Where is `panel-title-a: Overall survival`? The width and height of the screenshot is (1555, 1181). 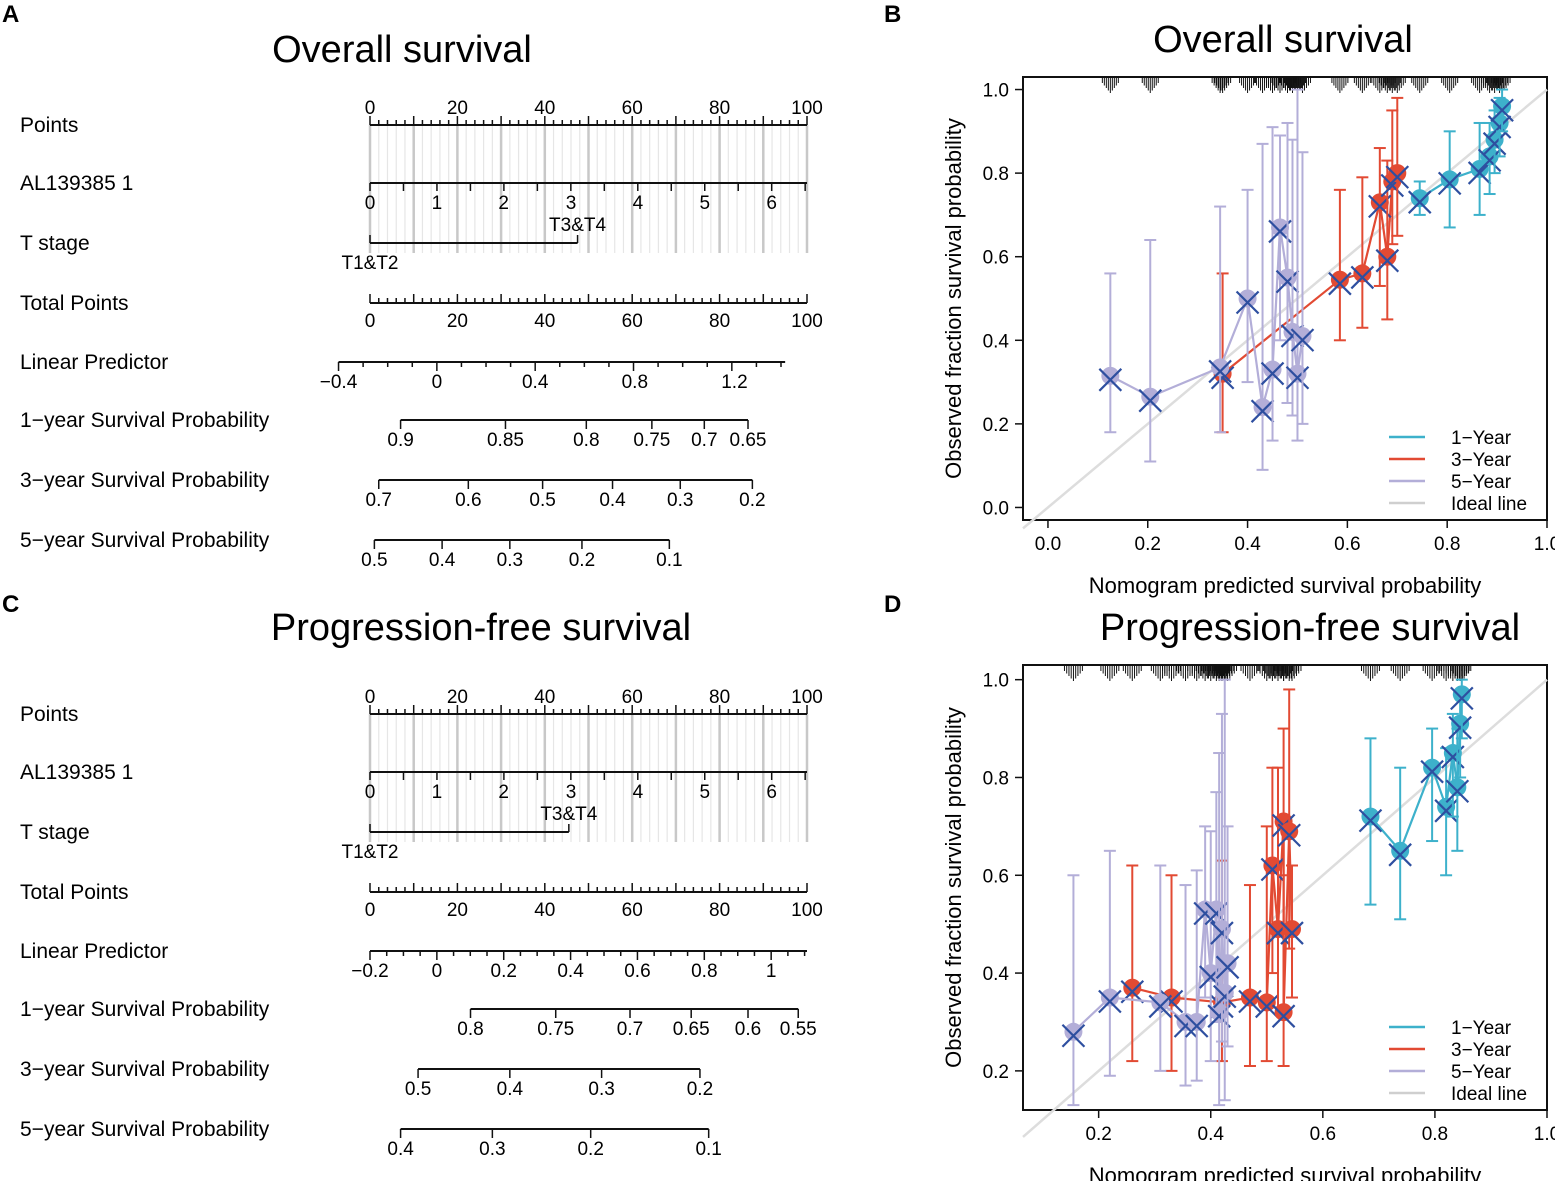 panel-title-a: Overall survival is located at coordinates (402, 50).